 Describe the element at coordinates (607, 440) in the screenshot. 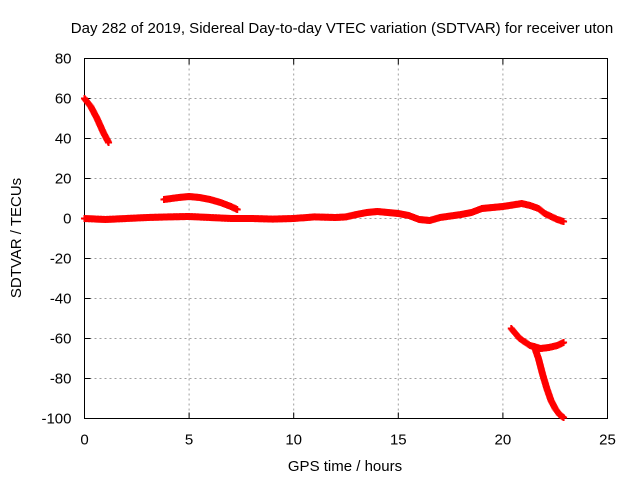

I see `x-tick-label: 25` at that location.